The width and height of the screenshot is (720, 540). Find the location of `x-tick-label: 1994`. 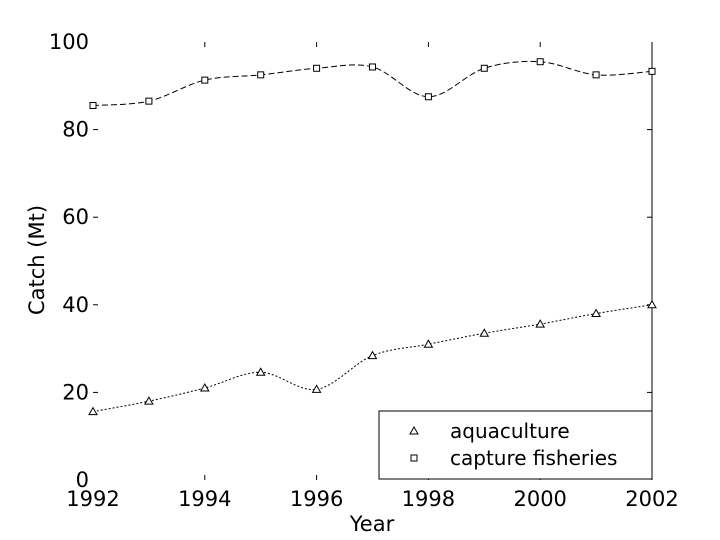

x-tick-label: 1994 is located at coordinates (204, 499).